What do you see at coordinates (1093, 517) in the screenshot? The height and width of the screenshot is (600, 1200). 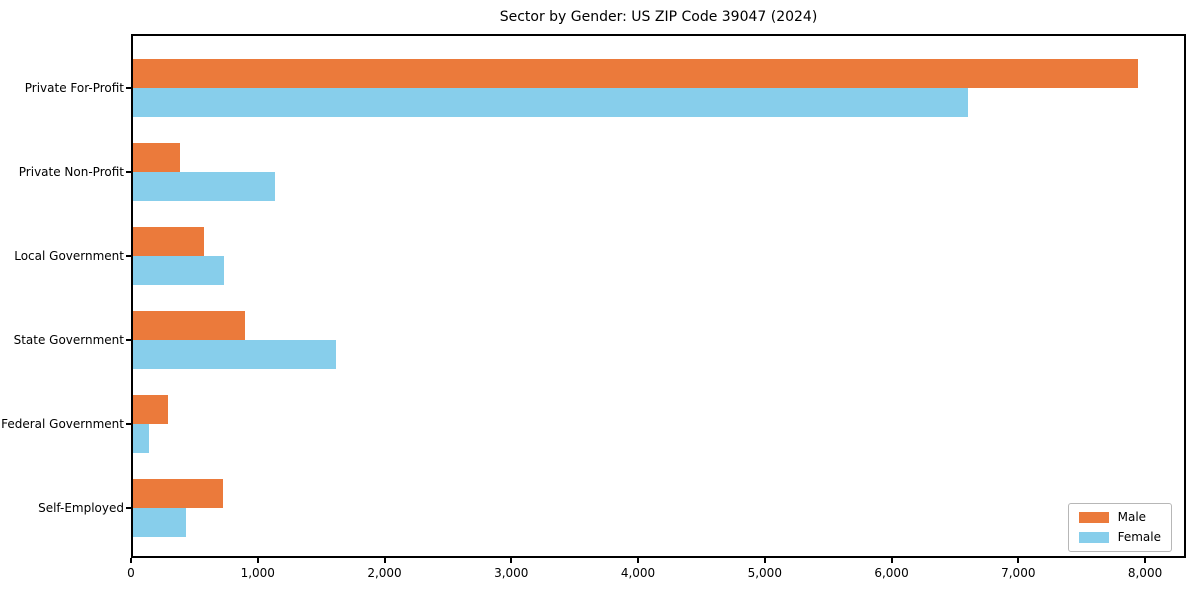 I see `legend-swatch-male` at bounding box center [1093, 517].